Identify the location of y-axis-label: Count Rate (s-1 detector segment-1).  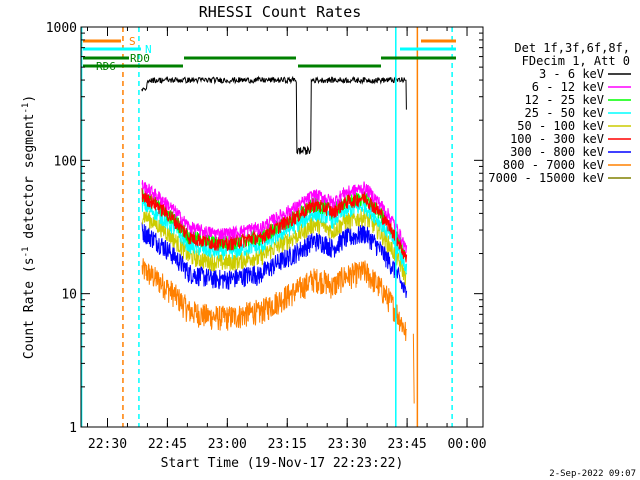
(29, 227).